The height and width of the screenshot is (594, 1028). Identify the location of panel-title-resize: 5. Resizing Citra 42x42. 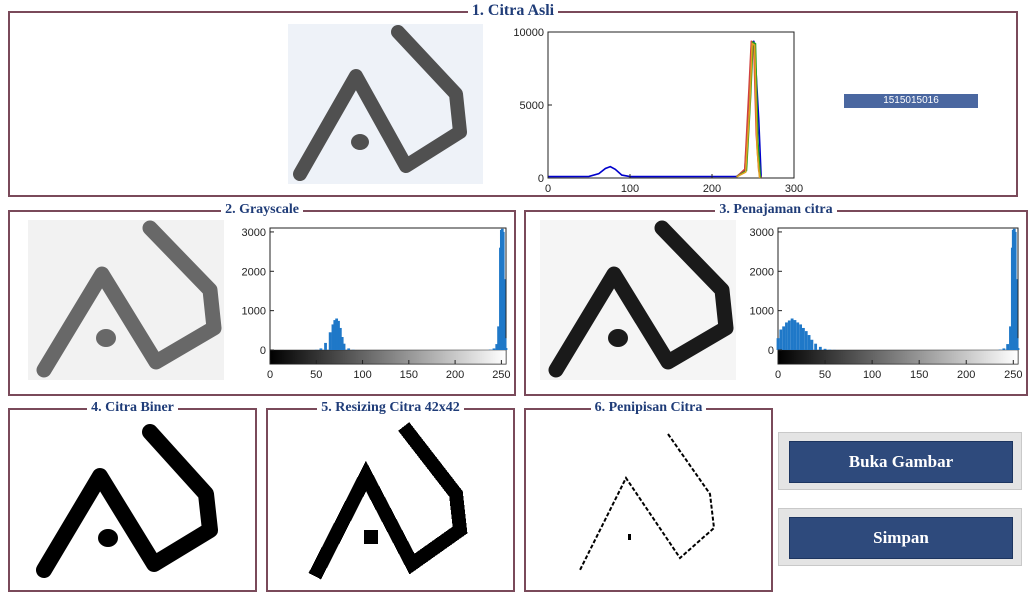
(390, 407).